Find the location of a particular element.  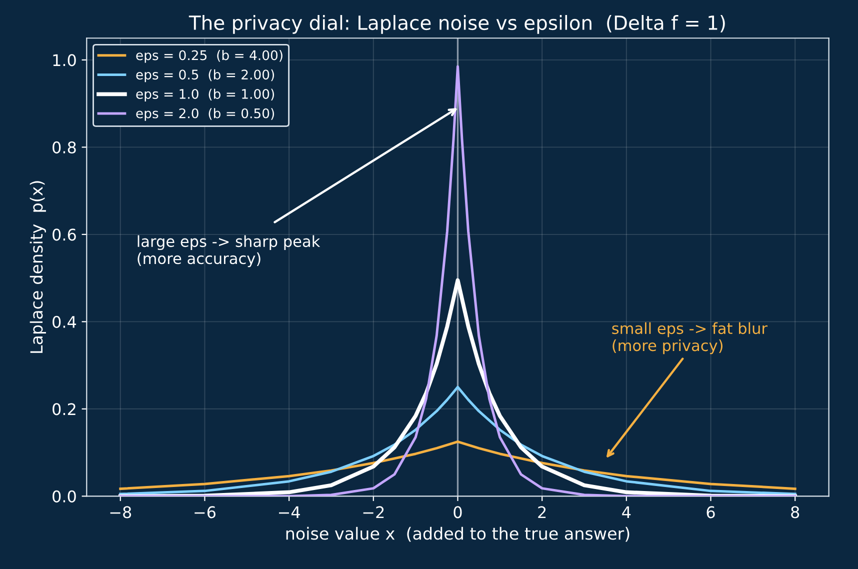

legend-label: eps = 0.5 (b = 2.00) is located at coordinates (205, 75).